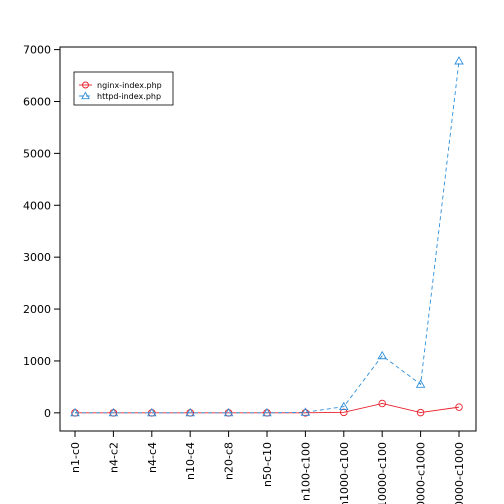  I want to click on x-tick-label: n10000-c100, so click(382, 473).